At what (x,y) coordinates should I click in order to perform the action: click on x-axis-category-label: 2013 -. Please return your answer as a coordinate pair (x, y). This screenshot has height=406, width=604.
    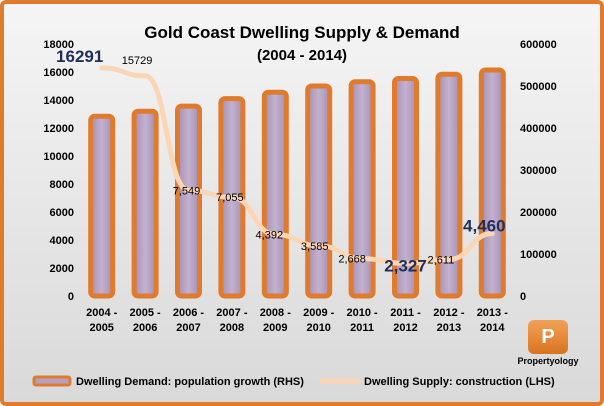
    Looking at the image, I should click on (493, 313).